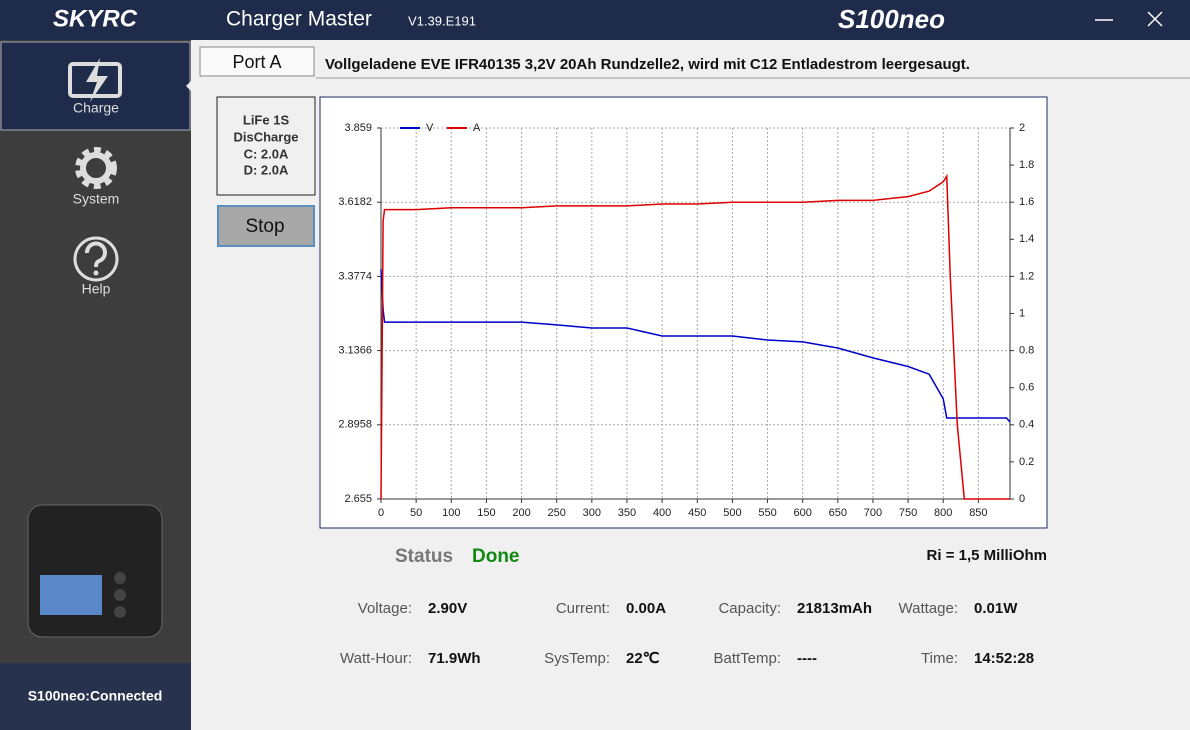 This screenshot has width=1190, height=730. I want to click on y-tick-label: 2.8958, so click(355, 425).